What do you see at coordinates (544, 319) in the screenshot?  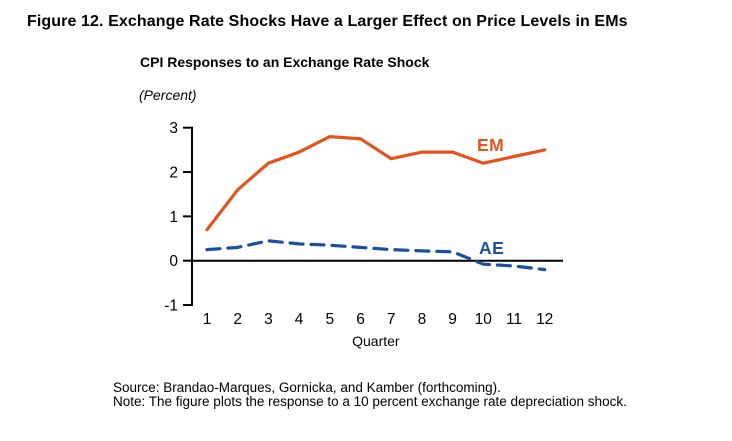 I see `x-tick-label: 12` at bounding box center [544, 319].